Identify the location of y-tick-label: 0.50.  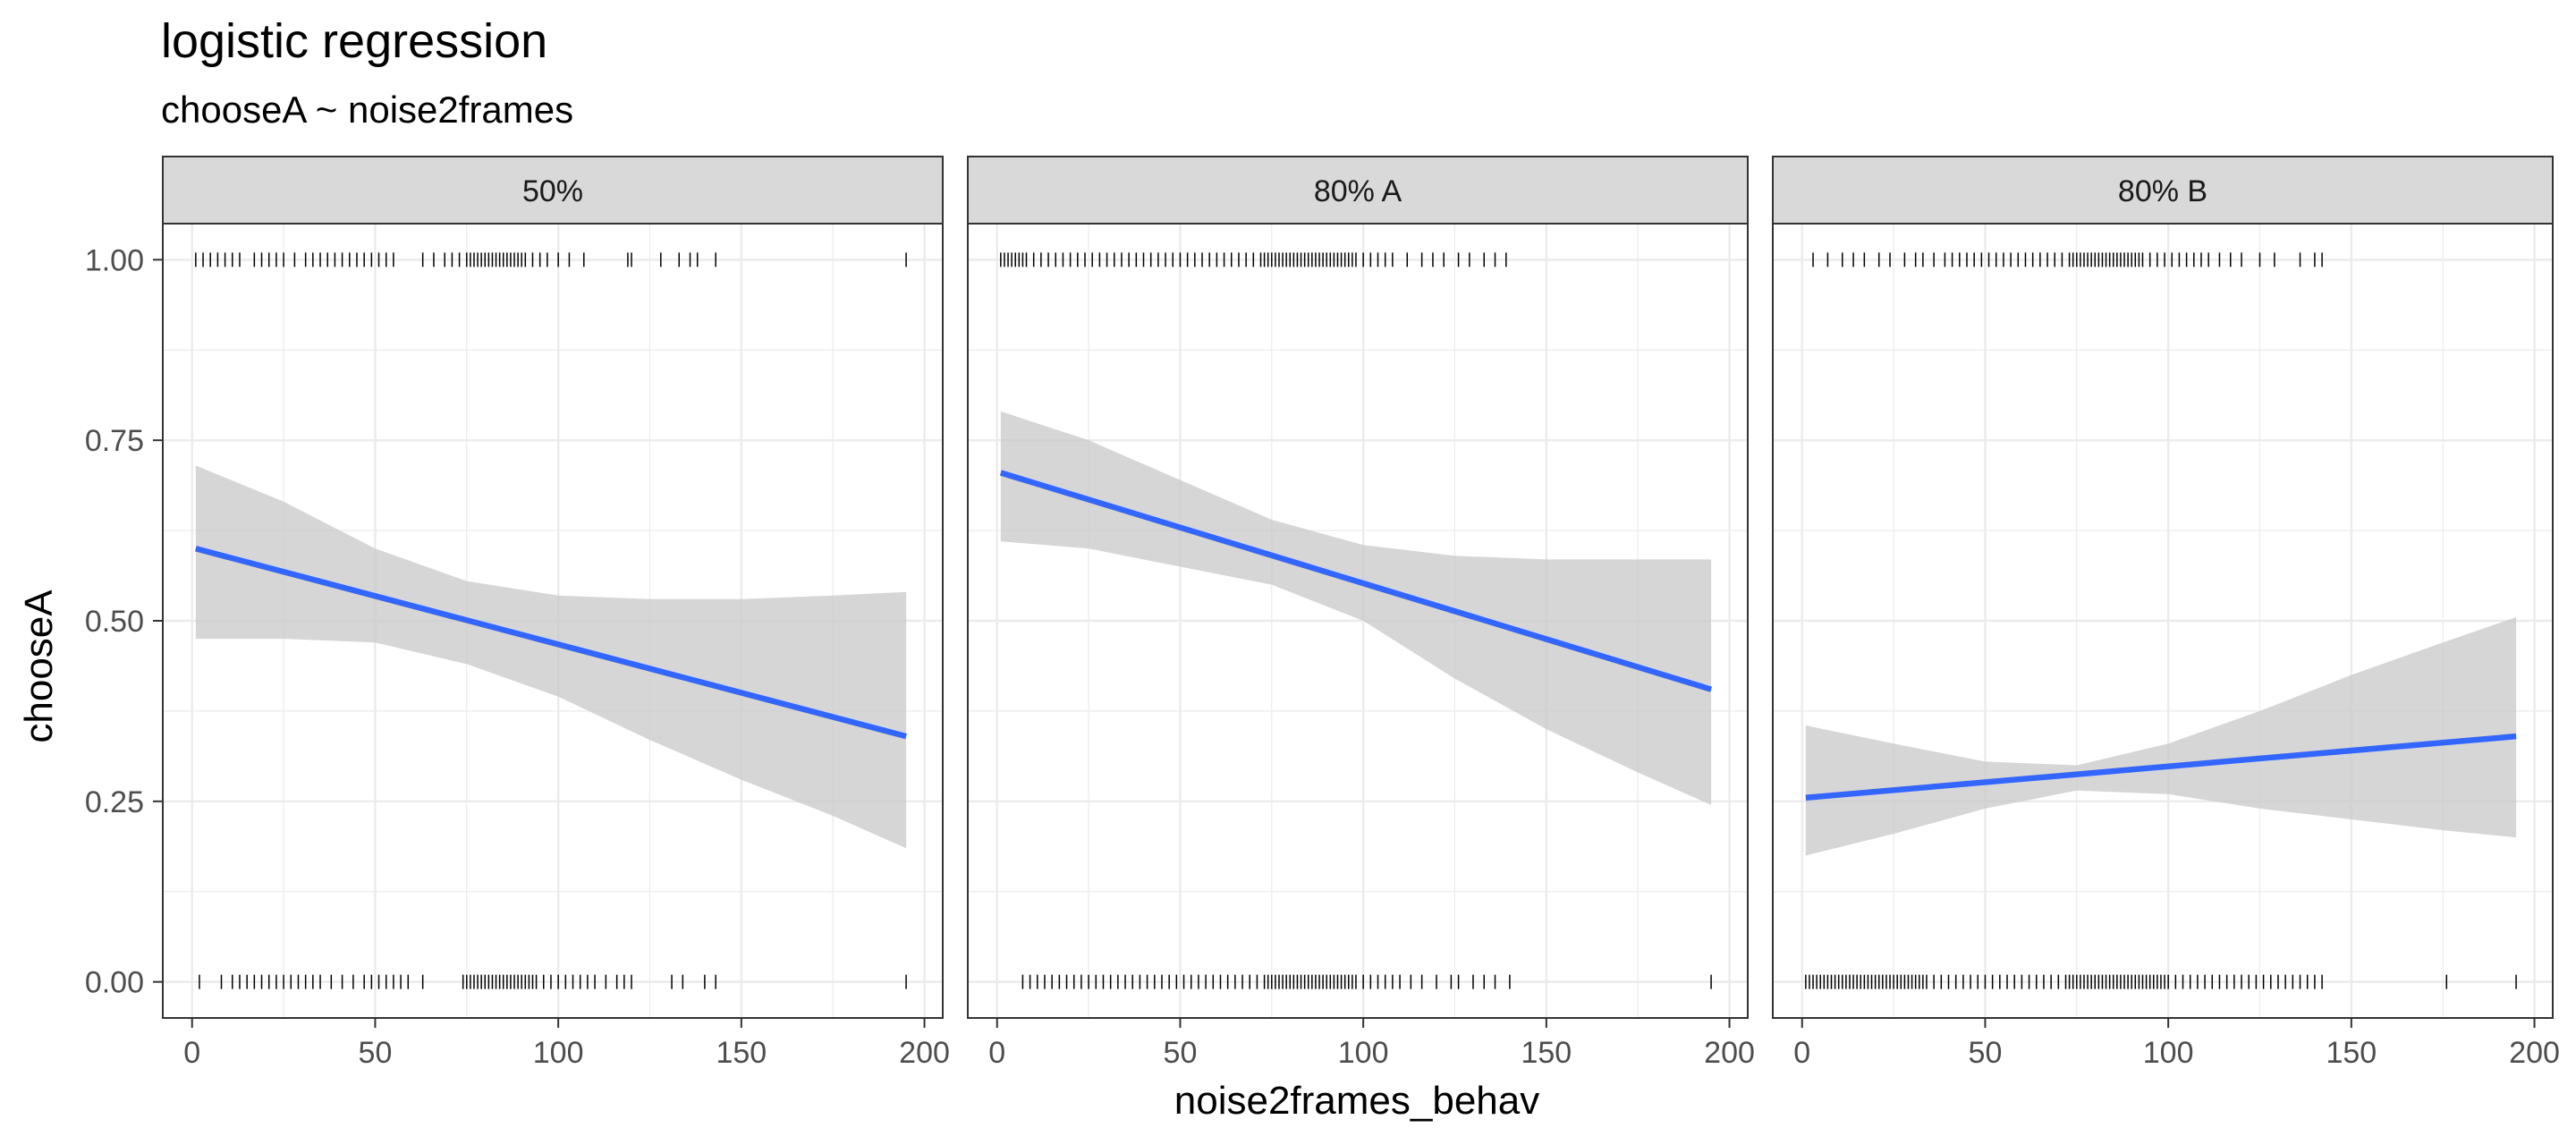
(114, 622).